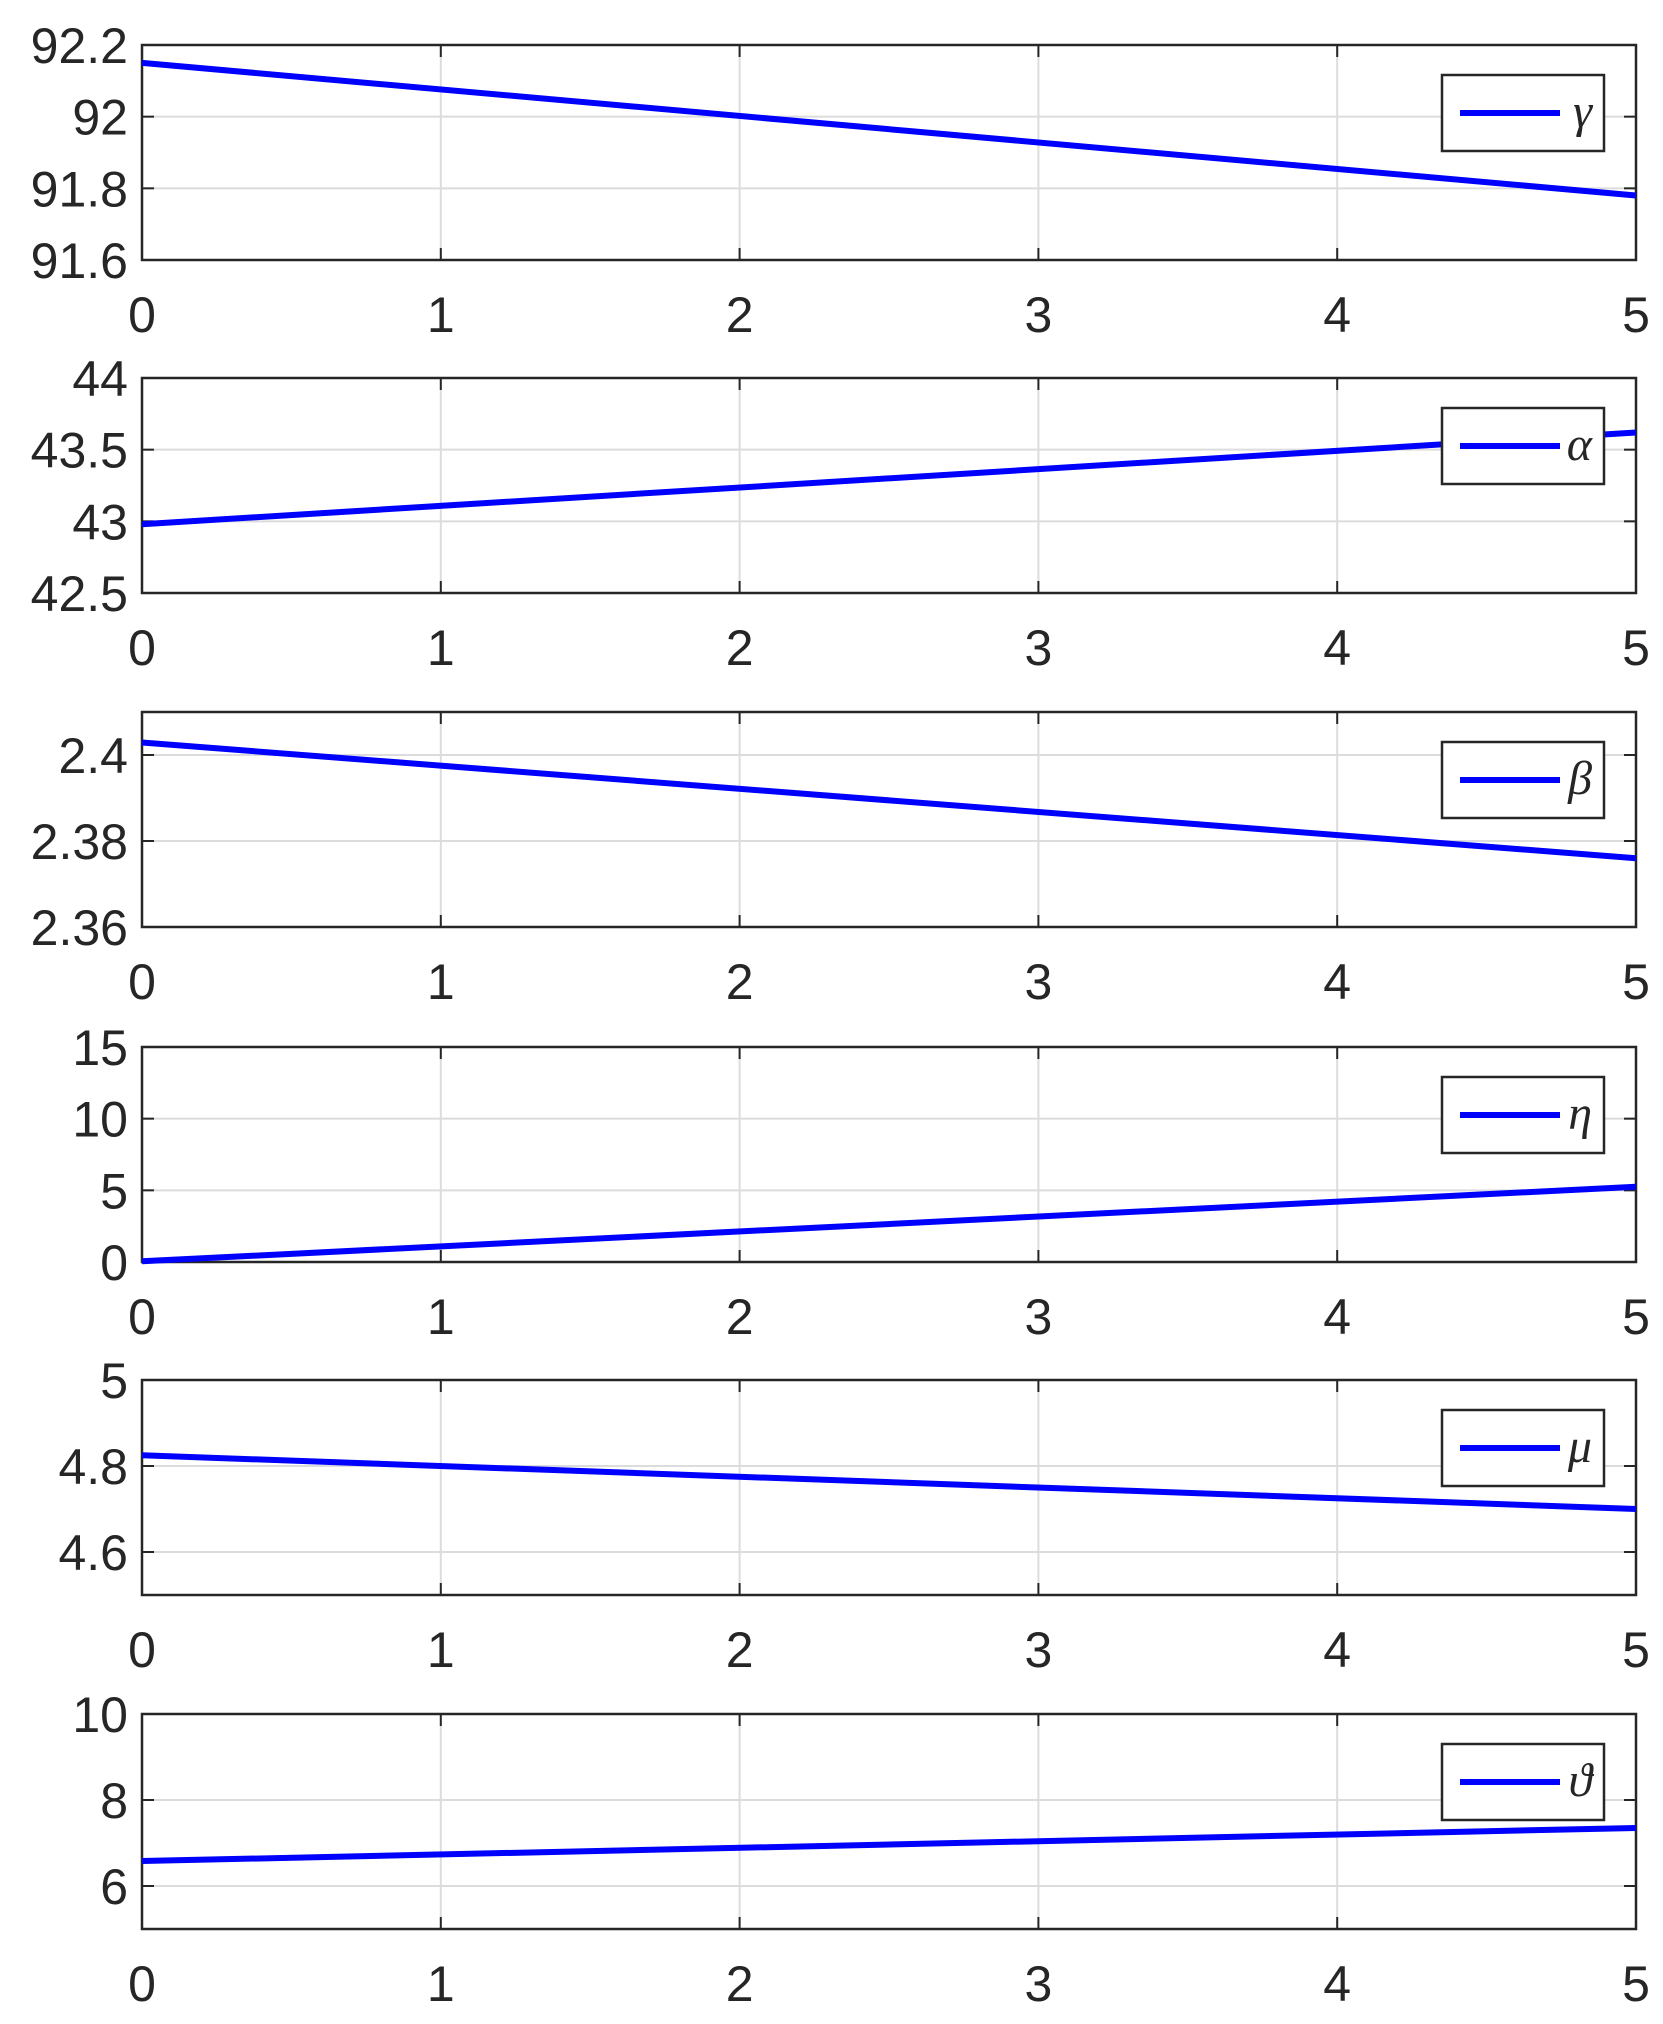 The image size is (1663, 2024). Describe the element at coordinates (79, 261) in the screenshot. I see `y-tick-label: 91.6` at that location.